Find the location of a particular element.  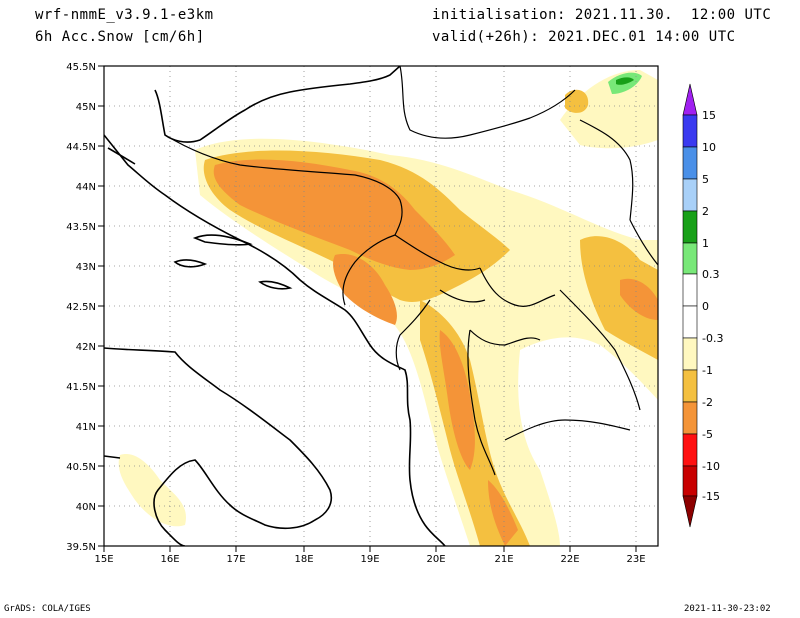

legend-label: 0 is located at coordinates (705, 306).